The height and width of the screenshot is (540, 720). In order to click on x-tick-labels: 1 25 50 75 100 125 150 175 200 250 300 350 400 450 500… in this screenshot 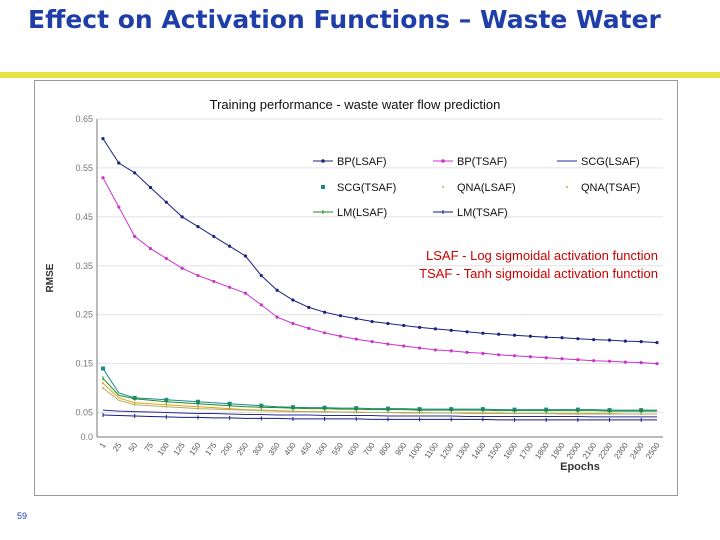, I will do `click(380, 451)`.